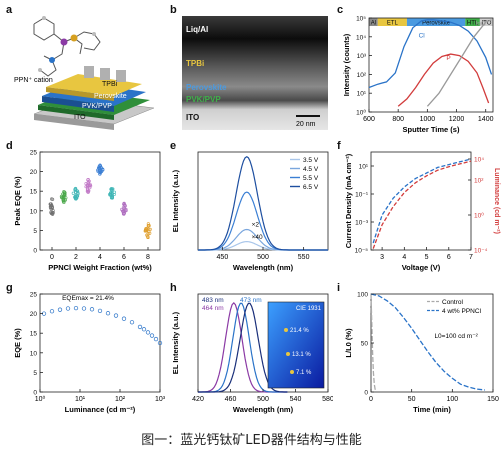 The image size is (503, 462). I want to click on legend-label: 464 nm, so click(213, 308).